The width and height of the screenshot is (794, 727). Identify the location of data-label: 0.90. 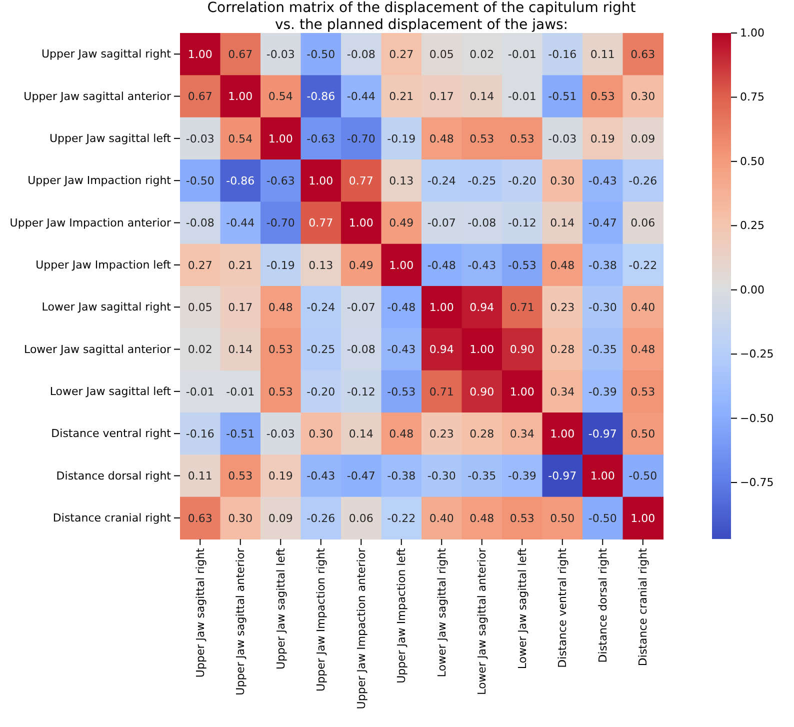
(482, 391).